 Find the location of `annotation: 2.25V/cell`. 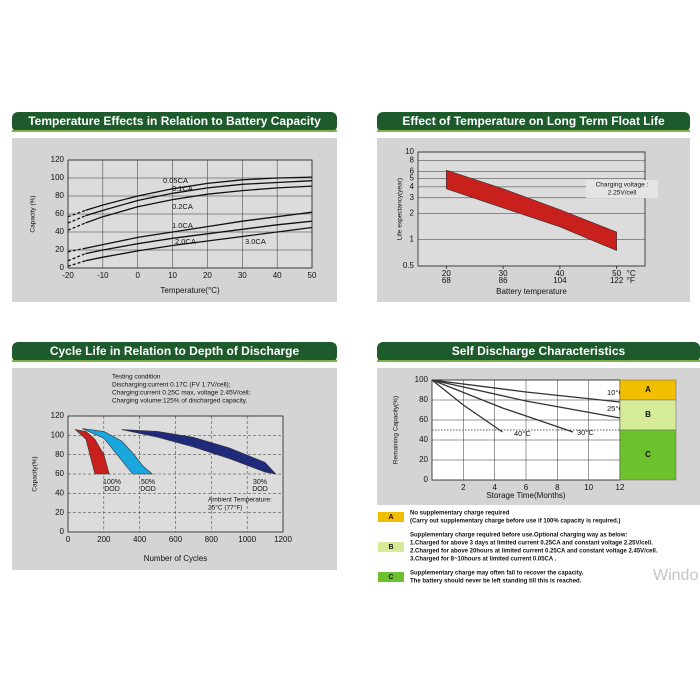

annotation: 2.25V/cell is located at coordinates (622, 193).